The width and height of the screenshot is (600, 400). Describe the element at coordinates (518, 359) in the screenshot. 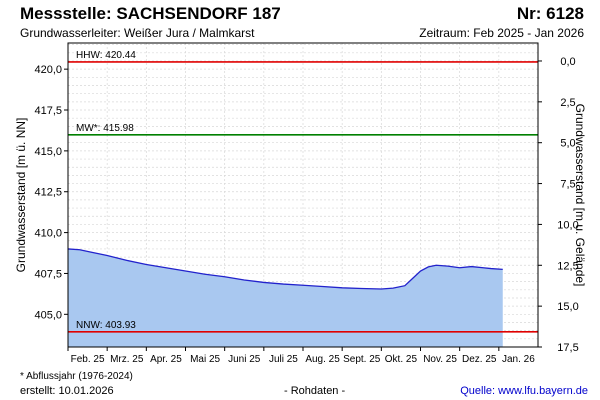

I see `x-tick-label: Jan. 26` at that location.